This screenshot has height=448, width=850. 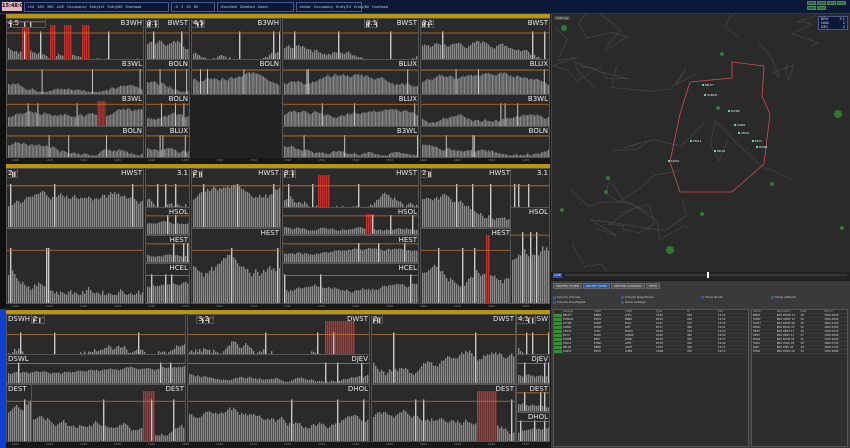 What do you see at coordinates (799, 324) in the screenshot?
I see `table-row: DWST REG DWST 08 26 1600-1700` at bounding box center [799, 324].